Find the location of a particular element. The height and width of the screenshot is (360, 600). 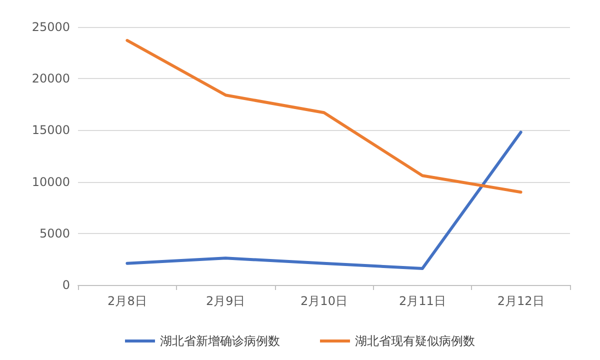

legend-label: 湖北省新增确诊病例数 is located at coordinates (220, 341).